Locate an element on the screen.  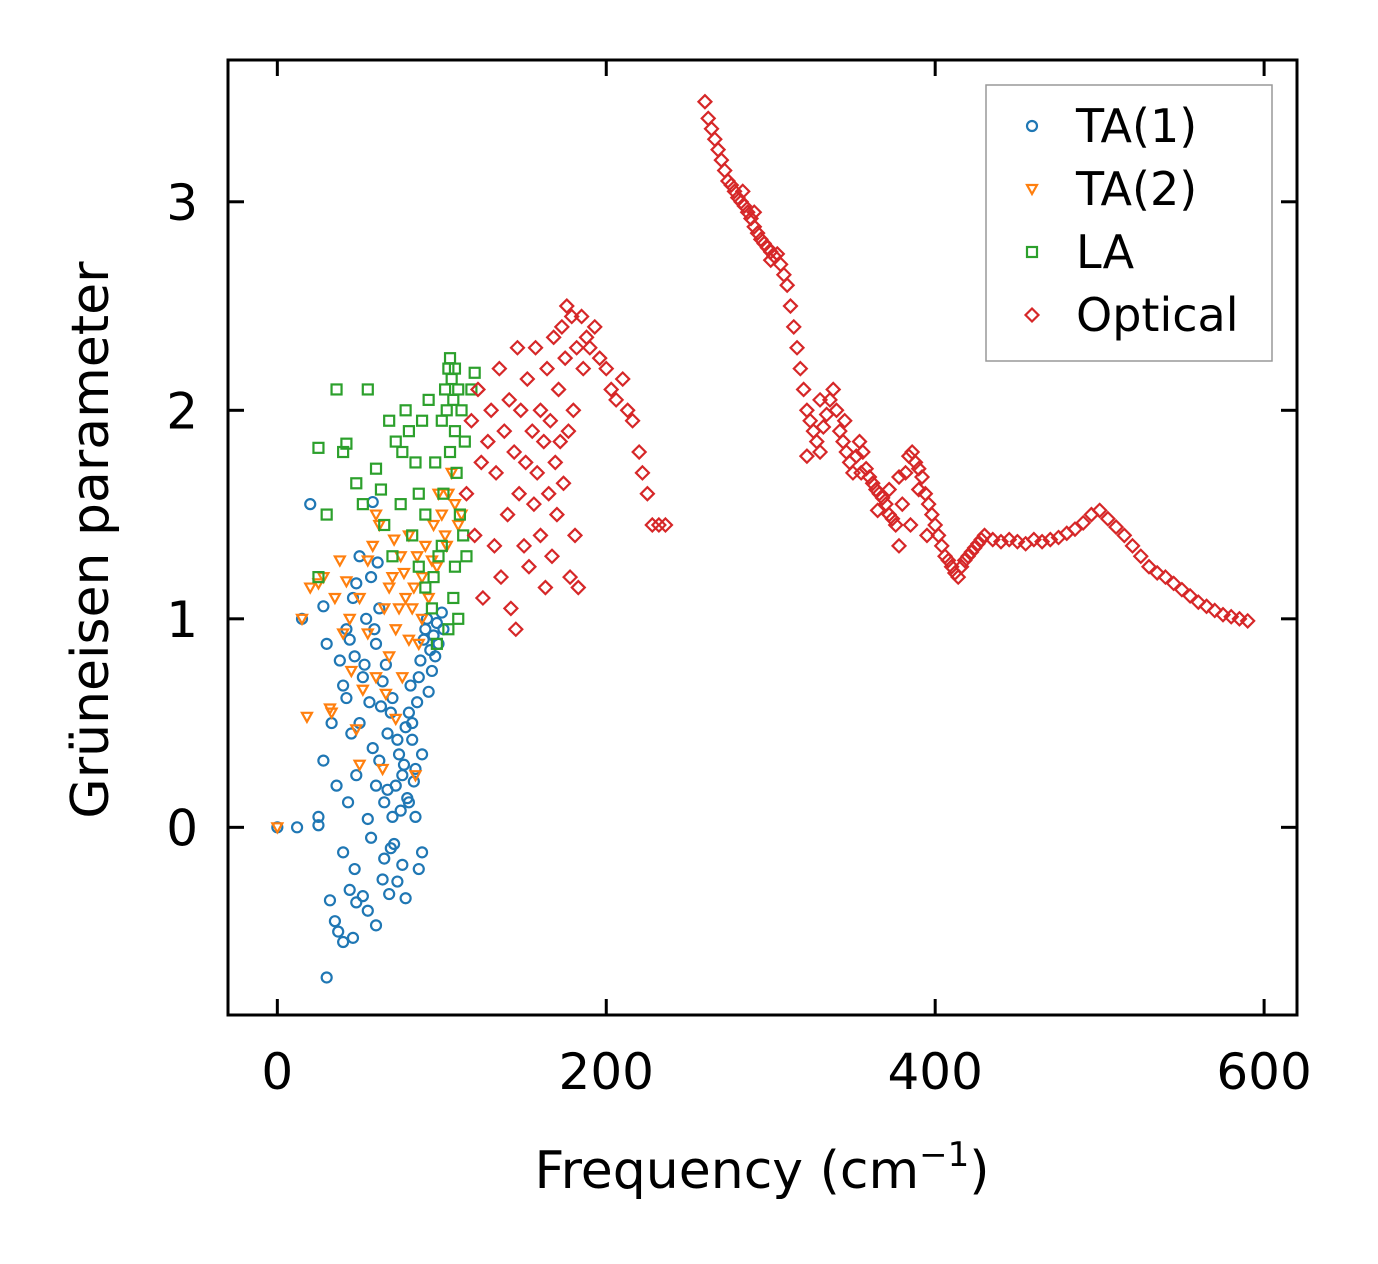
legend-entry-label: TA(2) is located at coordinates (1136, 189).